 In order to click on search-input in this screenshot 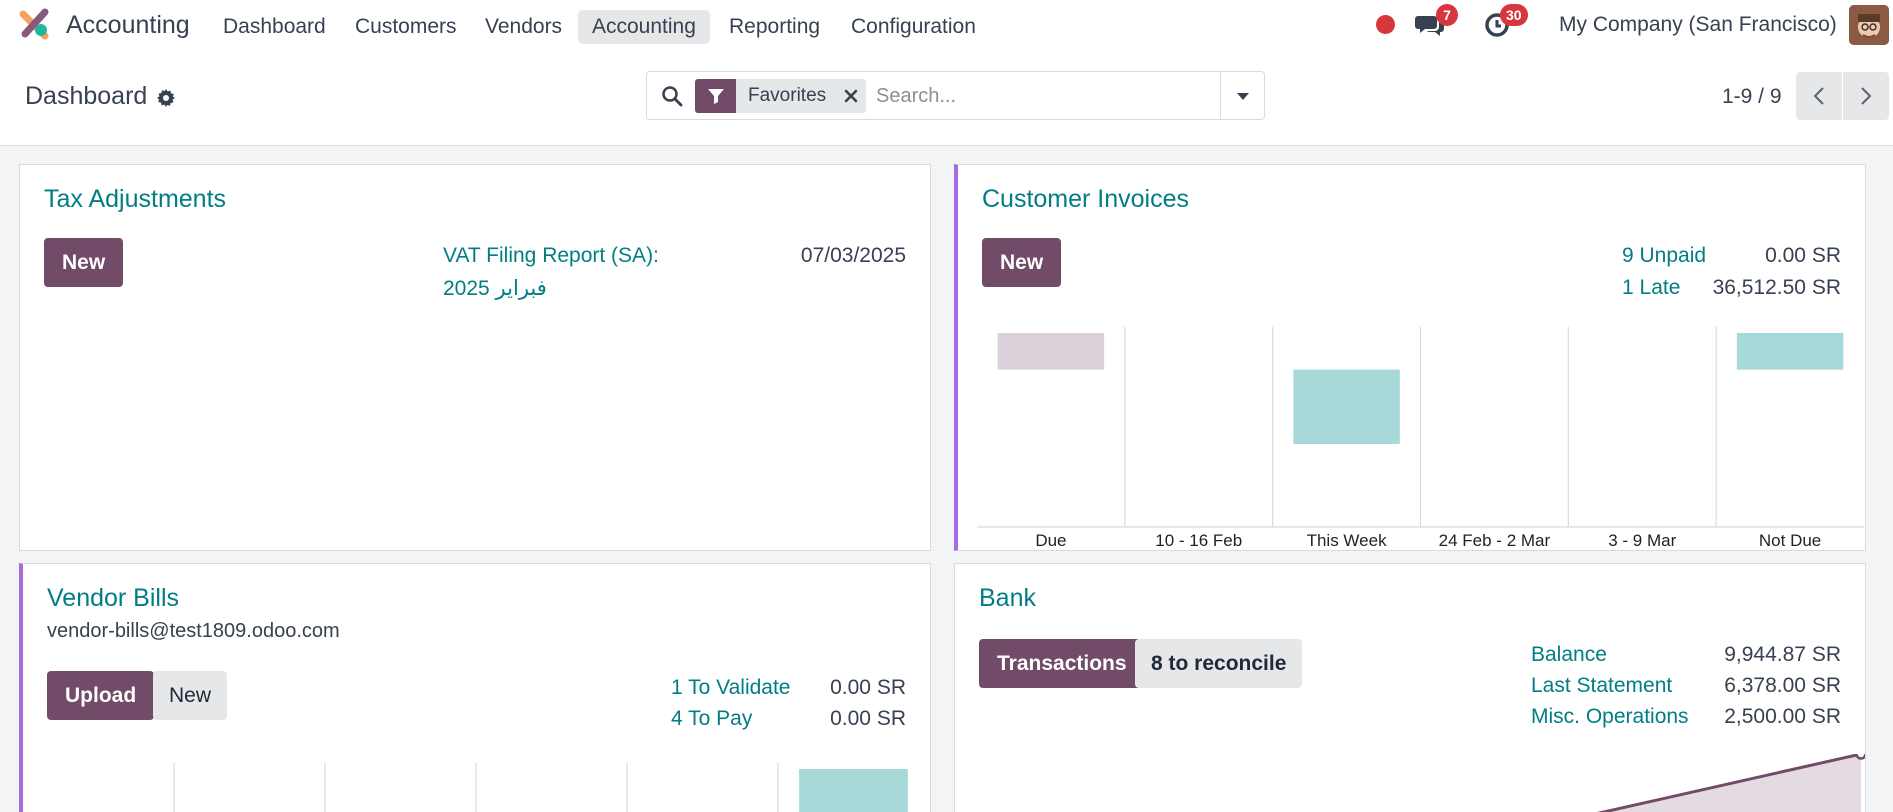, I will do `click(1041, 96)`.